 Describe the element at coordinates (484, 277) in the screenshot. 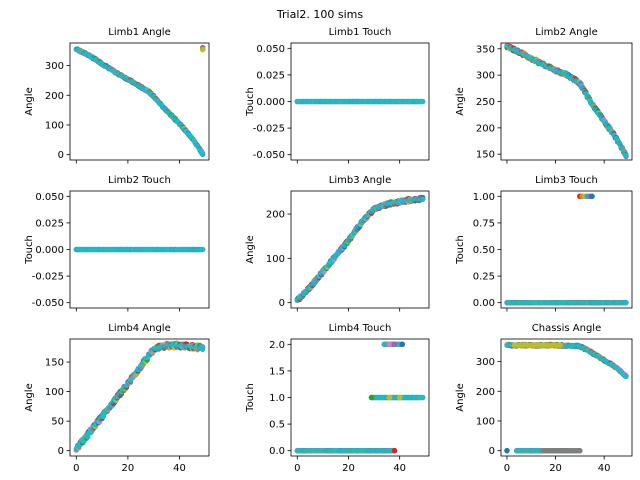

I see `y-tick-label: 0.25` at that location.